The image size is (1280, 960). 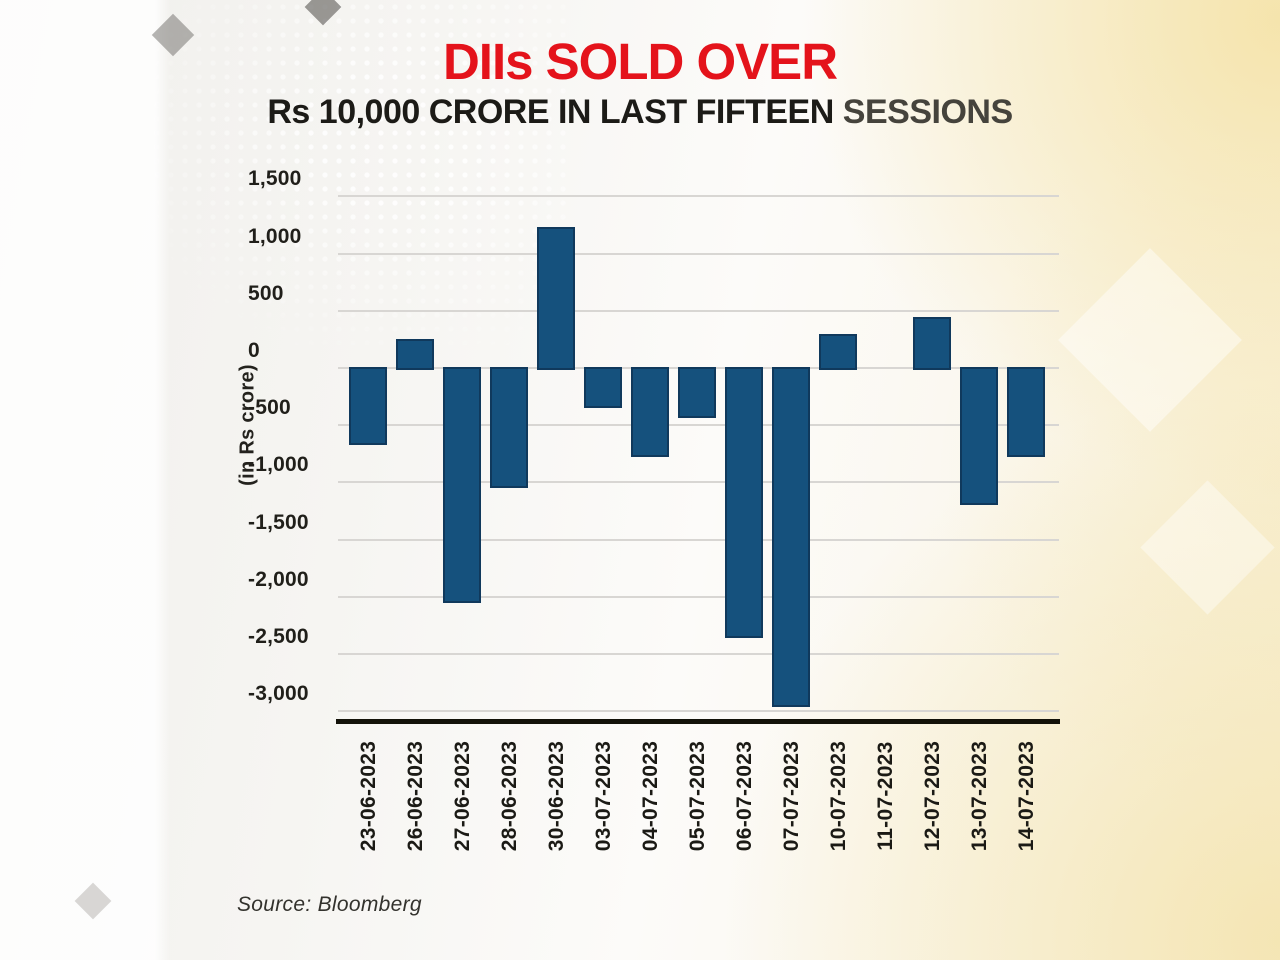 I want to click on y-tick-label: -2,000, so click(x=278, y=579).